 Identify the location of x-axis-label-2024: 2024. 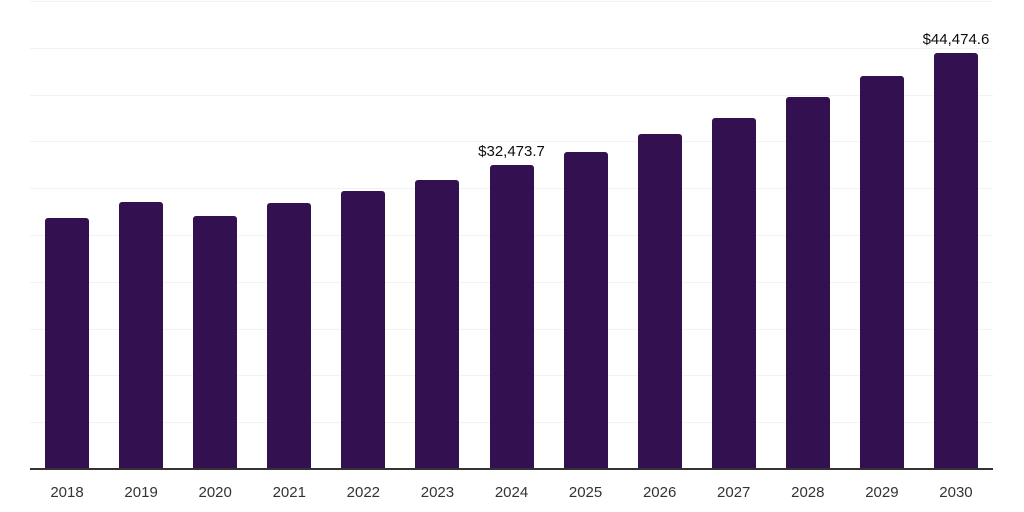
(511, 492).